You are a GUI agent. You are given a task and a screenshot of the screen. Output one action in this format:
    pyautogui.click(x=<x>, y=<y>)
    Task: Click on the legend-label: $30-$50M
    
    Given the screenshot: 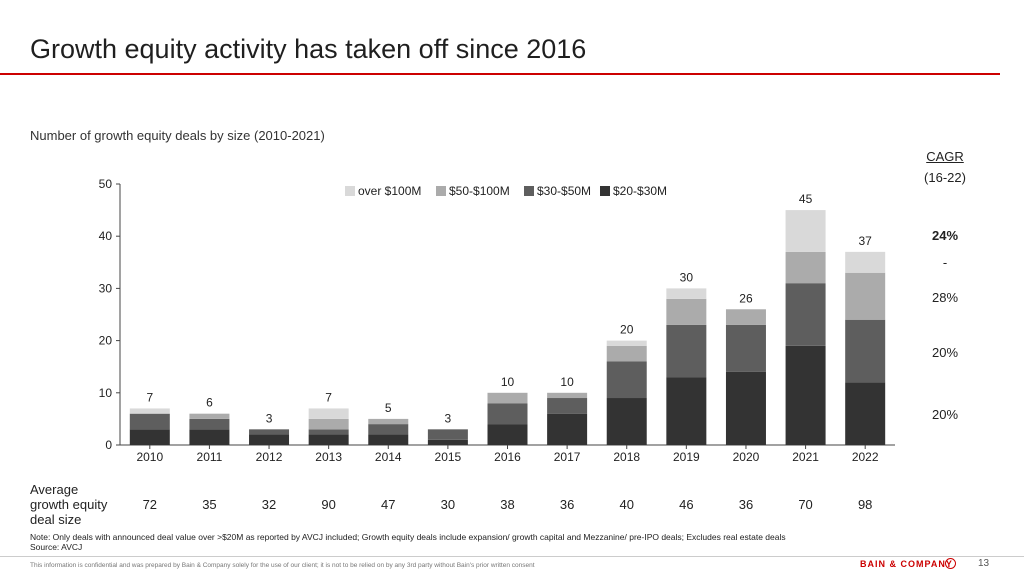 What is the action you would take?
    pyautogui.click(x=564, y=191)
    